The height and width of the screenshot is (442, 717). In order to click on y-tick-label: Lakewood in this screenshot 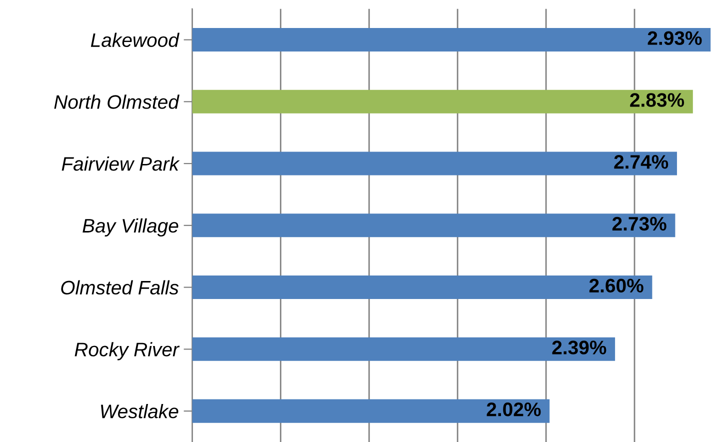, I will do `click(135, 40)`.